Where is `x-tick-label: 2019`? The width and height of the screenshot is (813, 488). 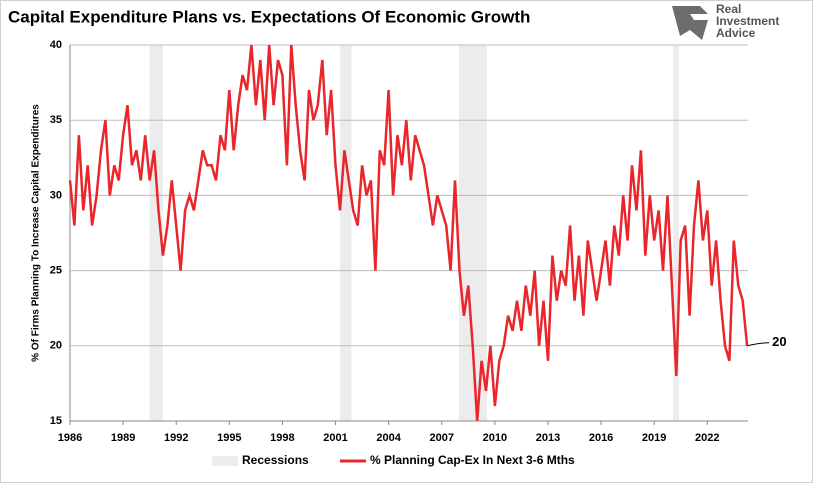
x-tick-label: 2019 is located at coordinates (654, 438).